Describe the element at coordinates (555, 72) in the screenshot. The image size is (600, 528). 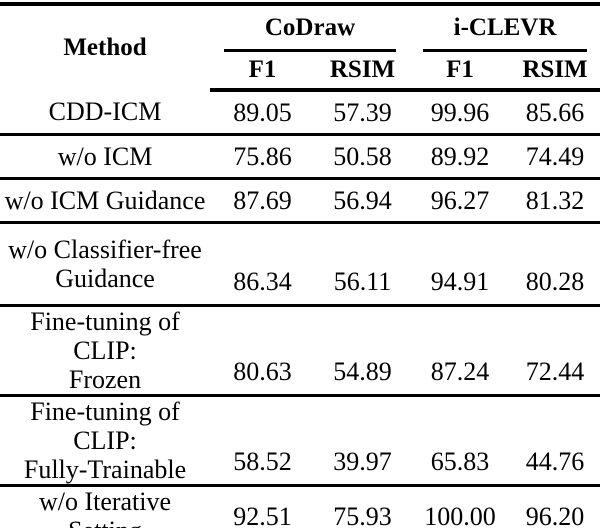
I see `subheader-iclevr-rsim: RSIM` at that location.